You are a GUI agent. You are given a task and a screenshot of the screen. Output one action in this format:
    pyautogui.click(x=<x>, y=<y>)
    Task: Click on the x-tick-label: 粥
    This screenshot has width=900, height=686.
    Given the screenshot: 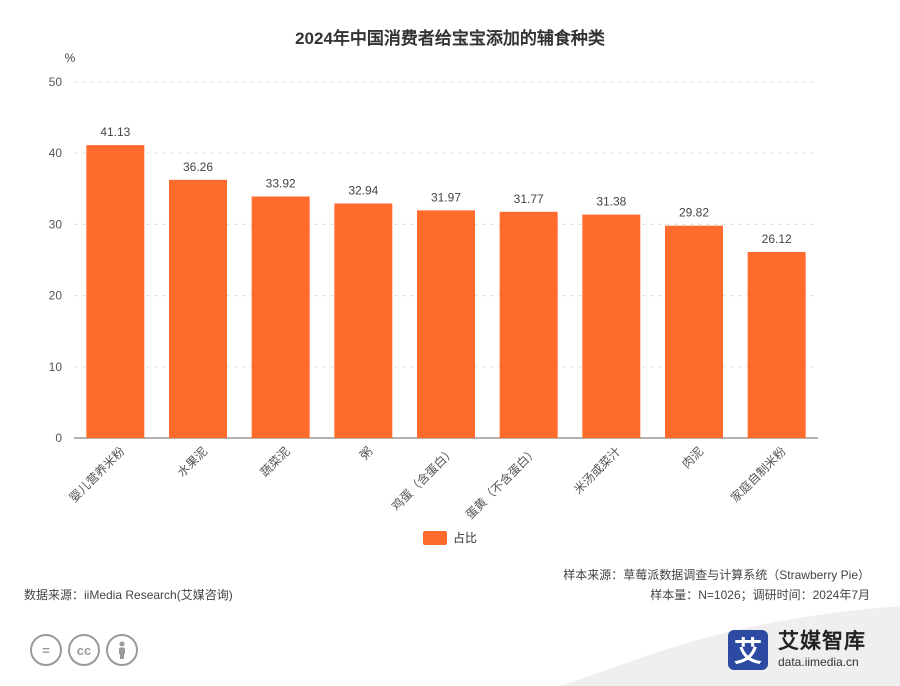 What is the action you would take?
    pyautogui.click(x=366, y=453)
    